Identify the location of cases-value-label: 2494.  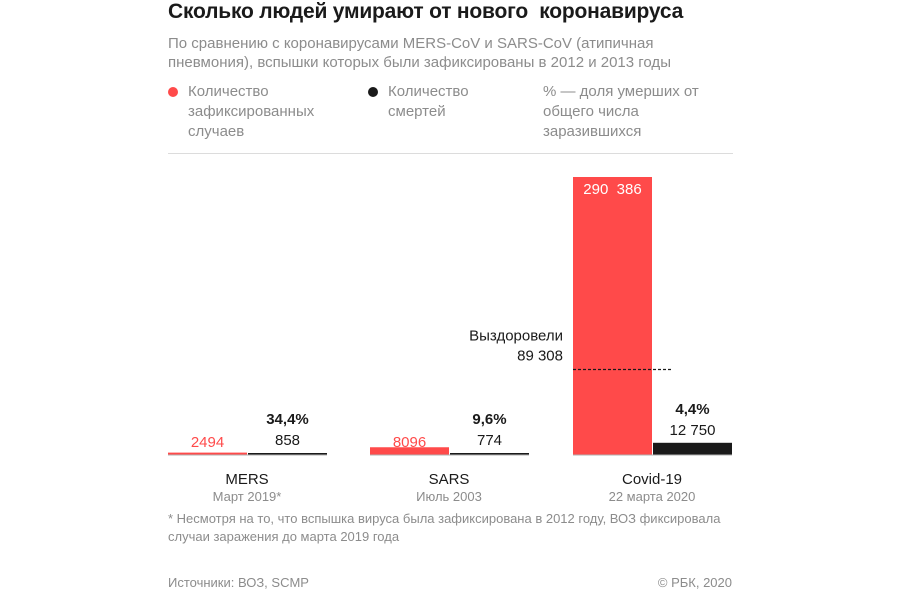
(207, 442).